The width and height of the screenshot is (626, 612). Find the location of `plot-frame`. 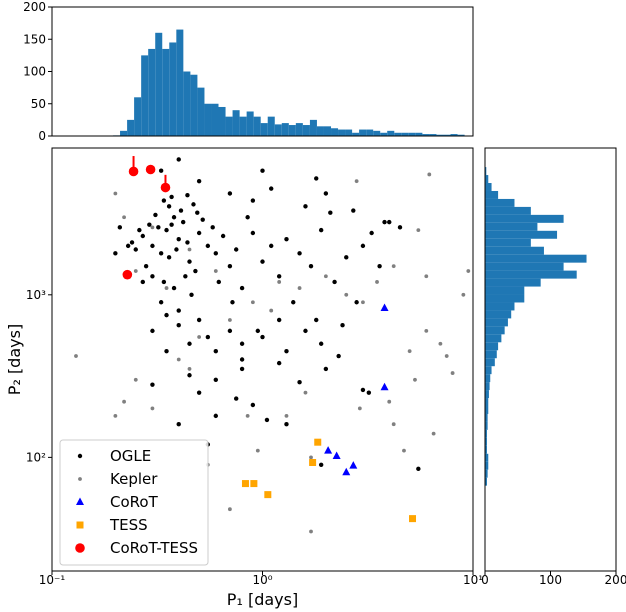

plot-frame is located at coordinates (262, 71).